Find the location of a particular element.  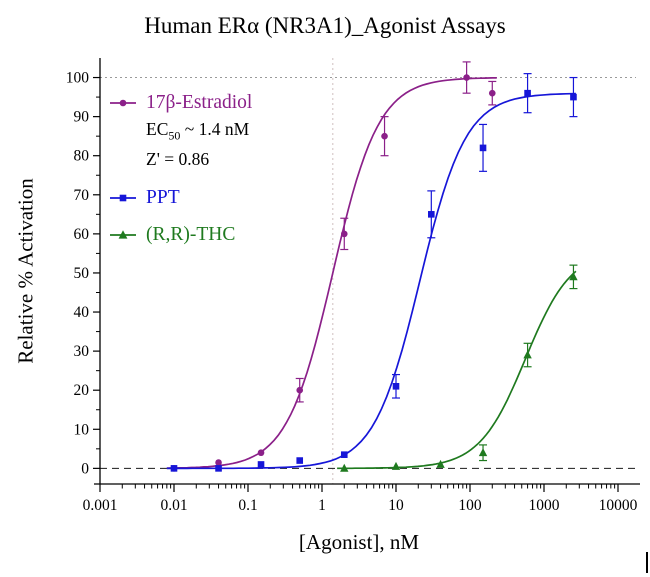

y-tick-label: 80 is located at coordinates (82, 156).